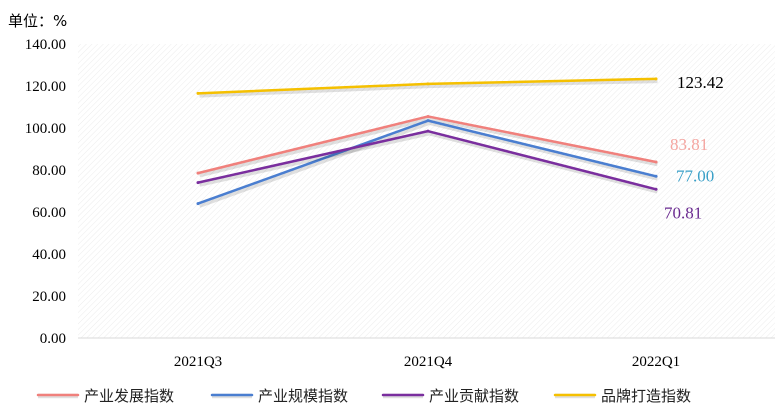  Describe the element at coordinates (53, 339) in the screenshot. I see `y-tick-label: 0.00` at that location.